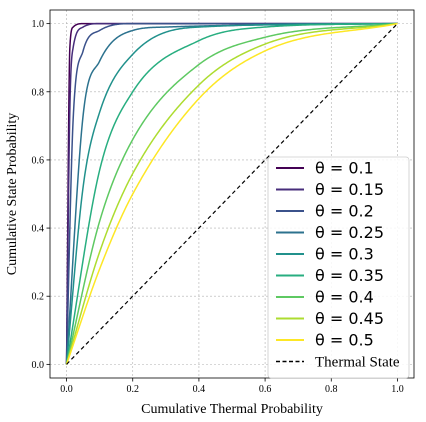 Image resolution: width=426 pixels, height=422 pixels. Describe the element at coordinates (344, 254) in the screenshot. I see `legend-label: θ = 0.3` at that location.